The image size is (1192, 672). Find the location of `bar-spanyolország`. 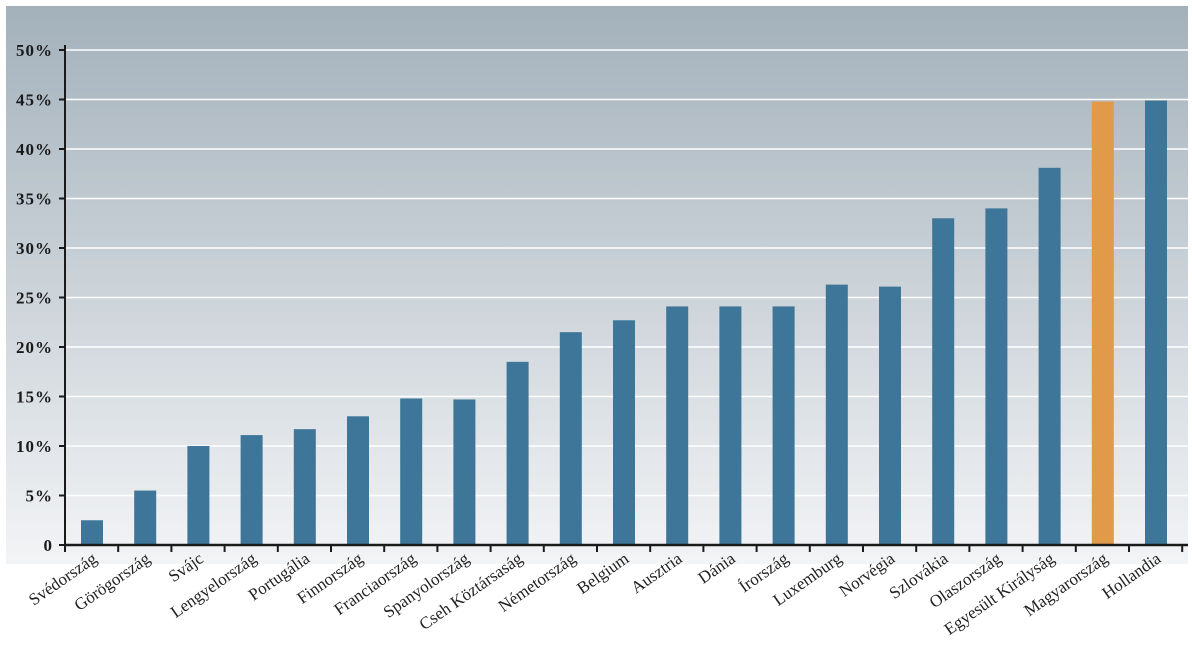

bar-spanyolország is located at coordinates (464, 472).